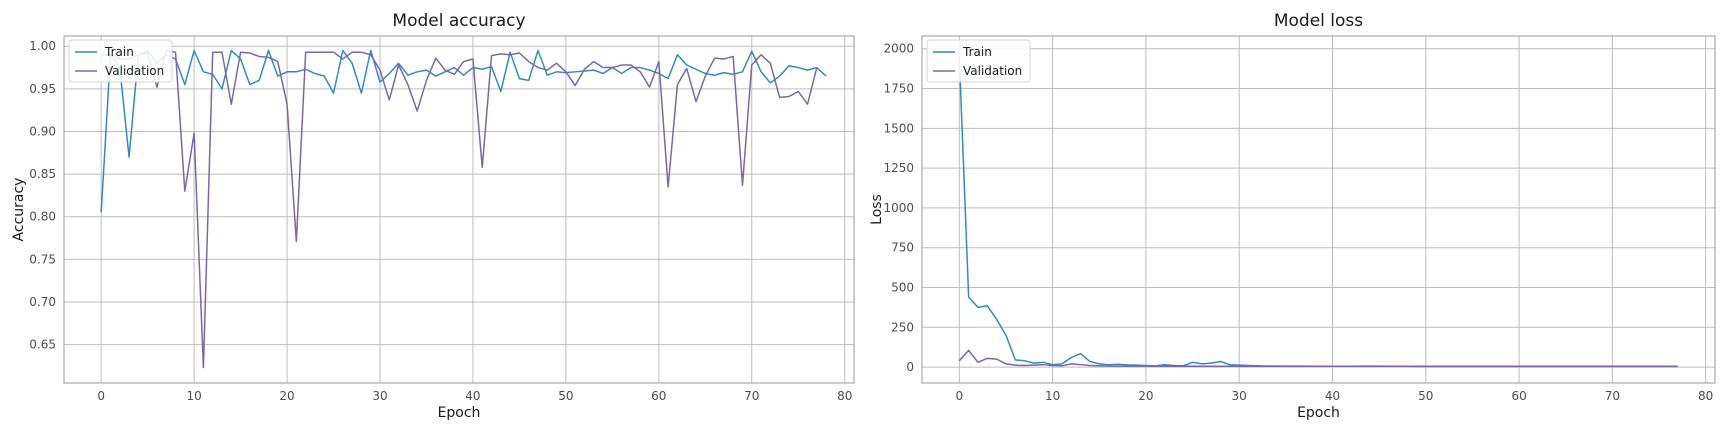 Image resolution: width=1728 pixels, height=432 pixels. What do you see at coordinates (902, 327) in the screenshot?
I see `y-tick-label: 250` at bounding box center [902, 327].